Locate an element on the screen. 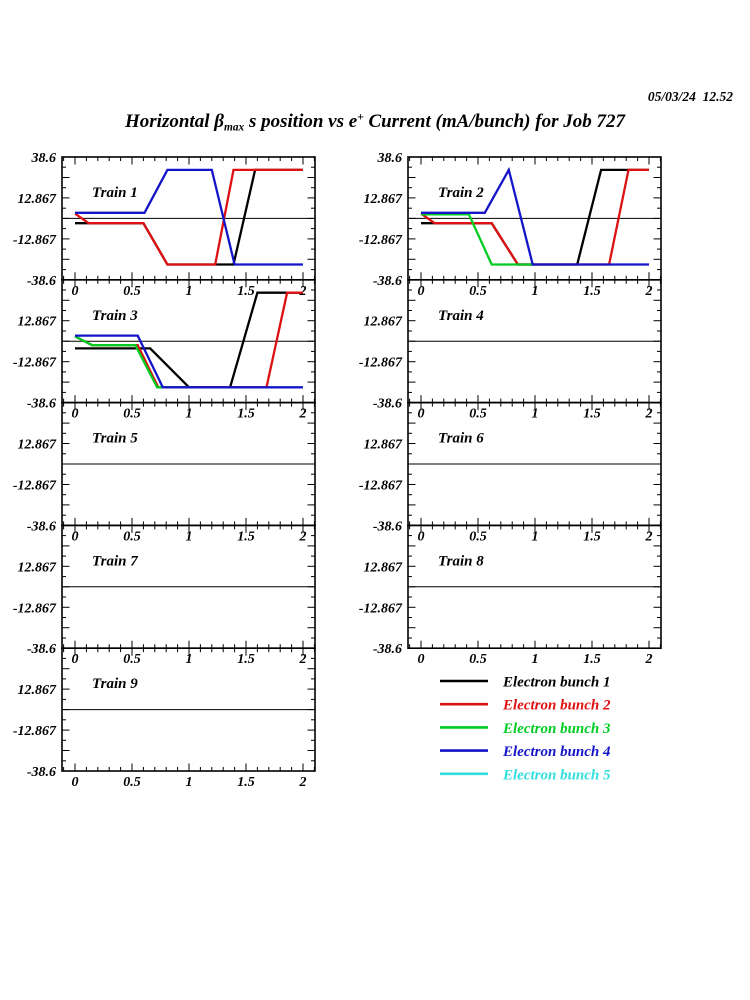  panel-train-7: 0 0.5 1 1.5 2 12.867 -12.867 -38.6 Train 7 is located at coordinates (164, 595).